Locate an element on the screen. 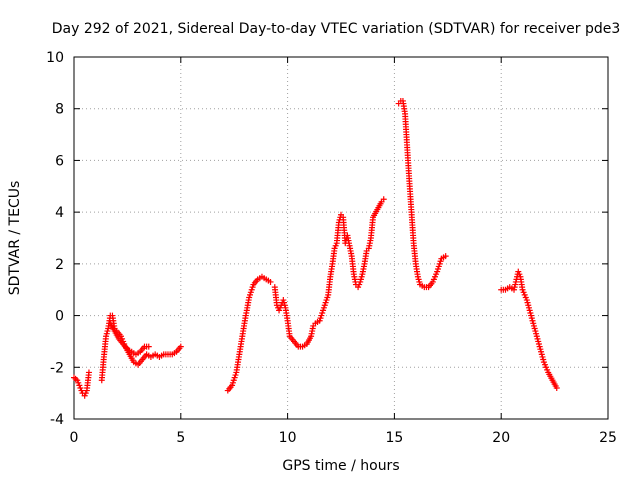  y-tick-label: -4 is located at coordinates (57, 420).